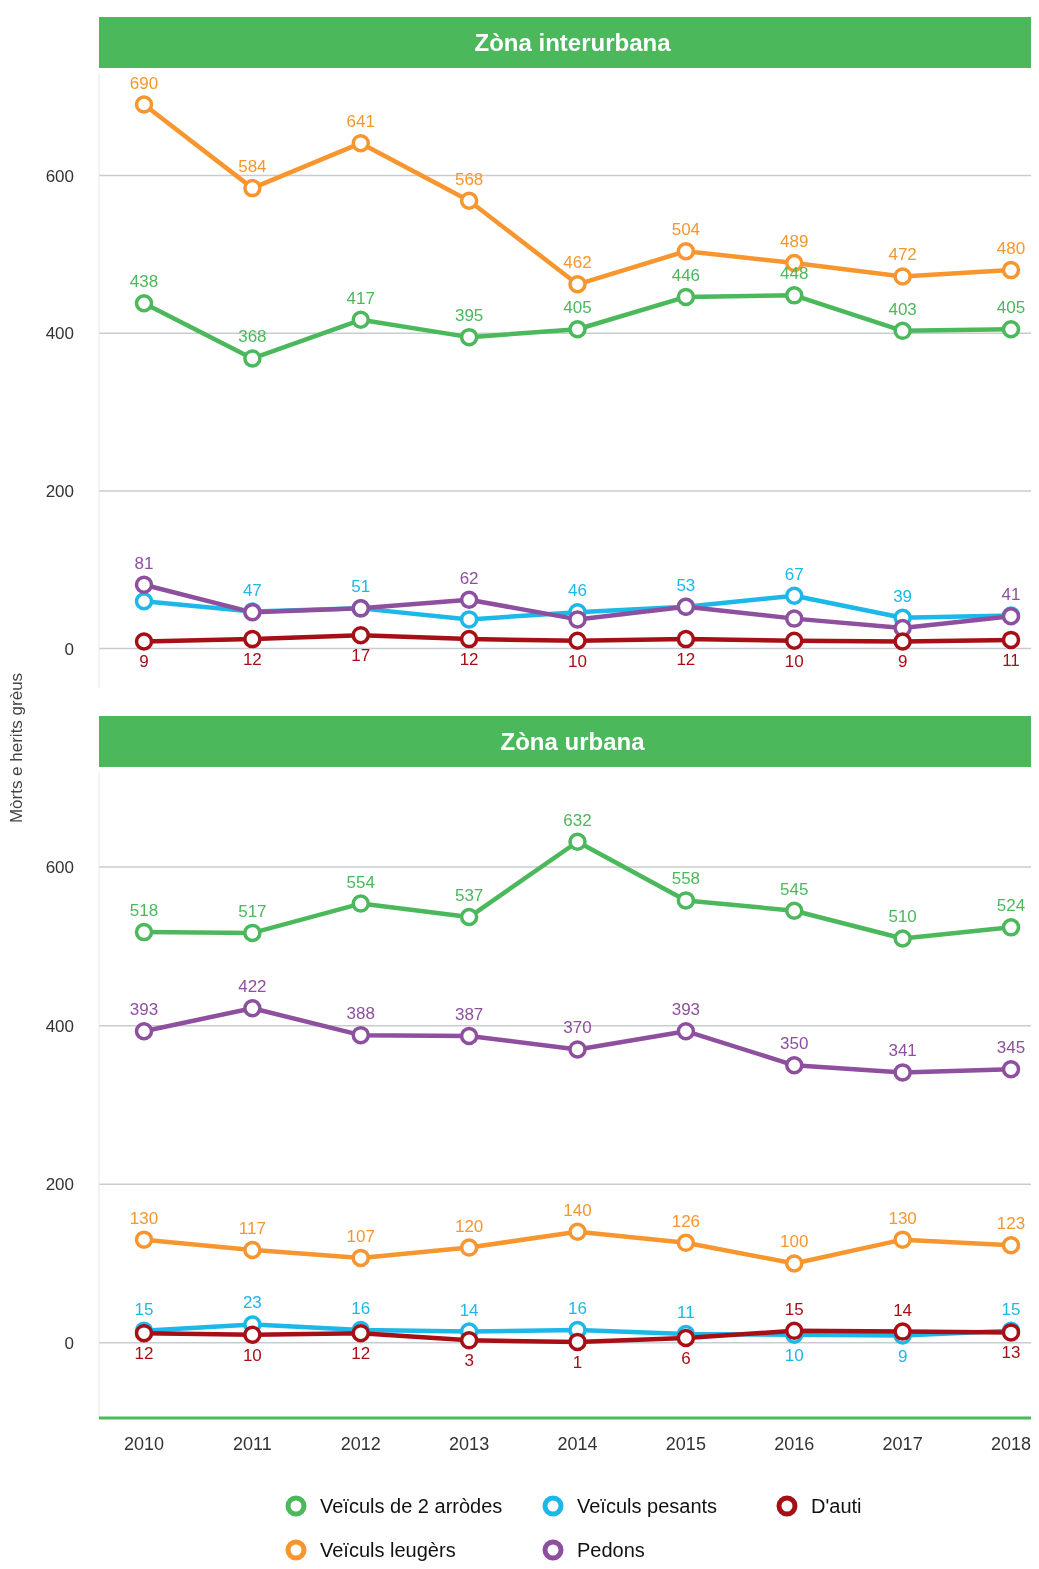 The height and width of the screenshot is (1569, 1039). What do you see at coordinates (1011, 1224) in the screenshot?
I see `data-label: 123` at bounding box center [1011, 1224].